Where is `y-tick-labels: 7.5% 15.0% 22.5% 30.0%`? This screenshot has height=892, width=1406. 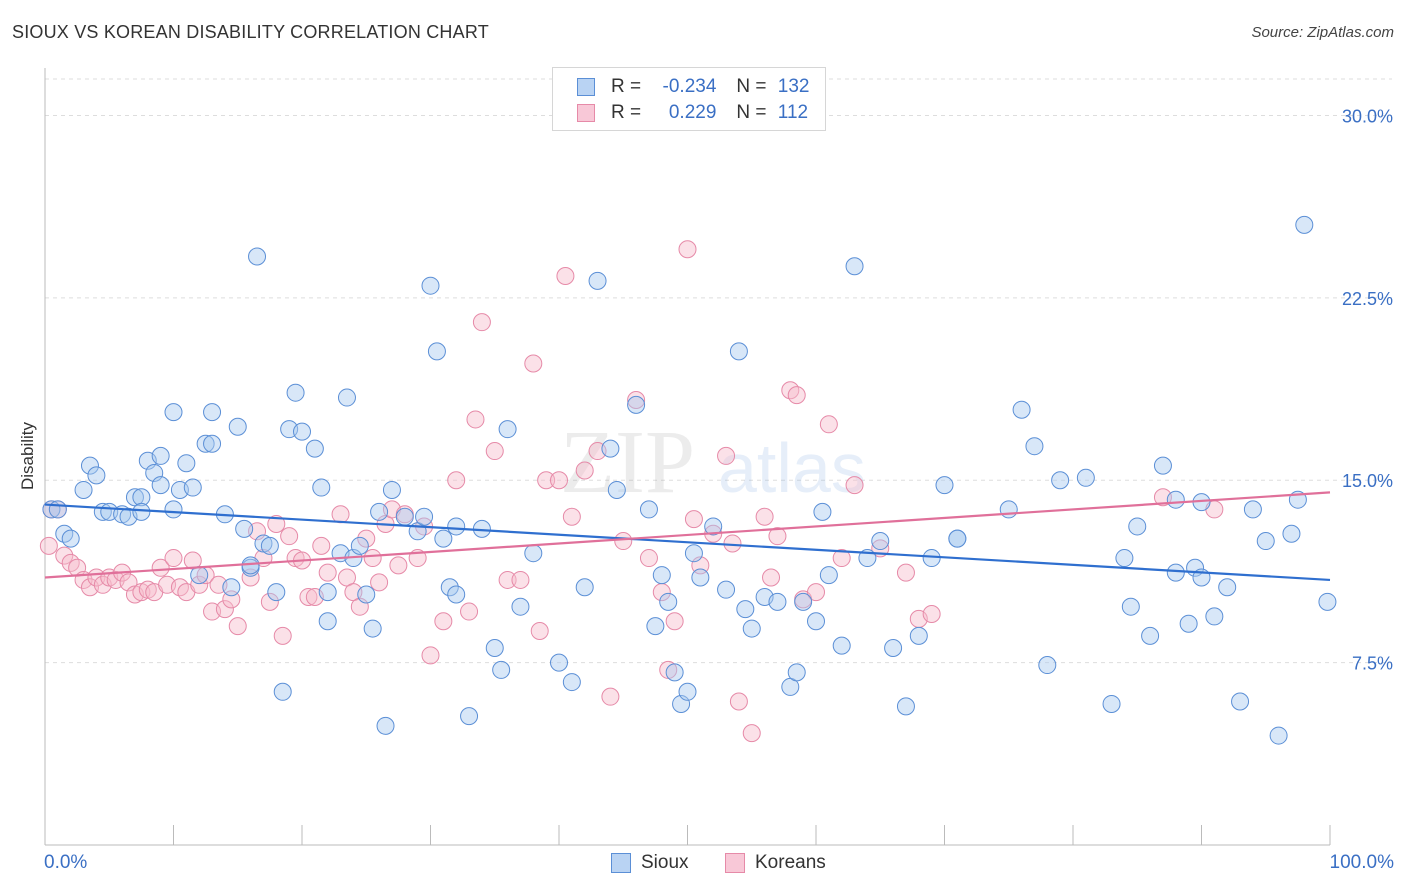
y-tick-labels: 7.5% 15.0% 22.5% 30.0% is located at coordinates (1367, 389).